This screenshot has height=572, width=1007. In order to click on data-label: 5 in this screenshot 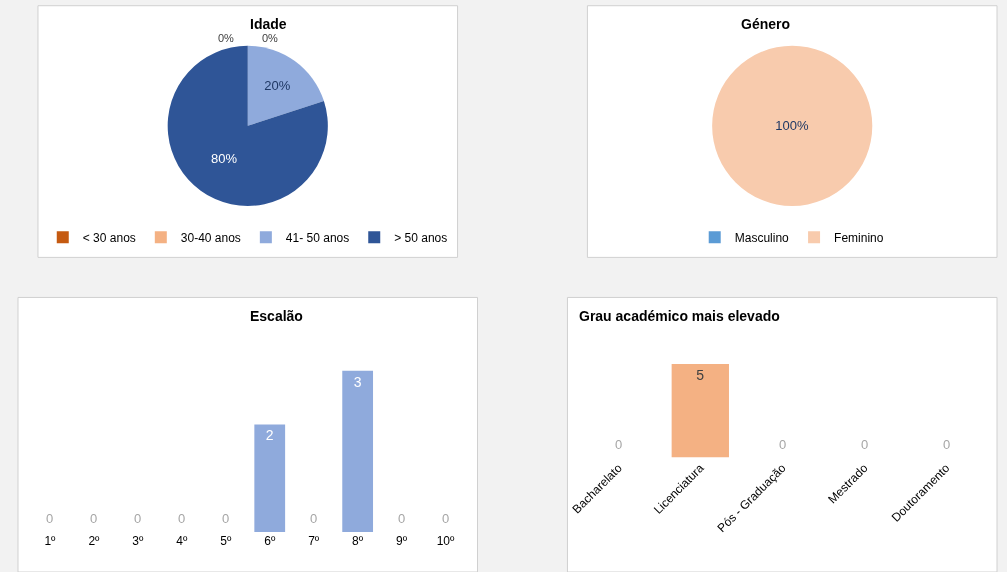, I will do `click(700, 375)`.